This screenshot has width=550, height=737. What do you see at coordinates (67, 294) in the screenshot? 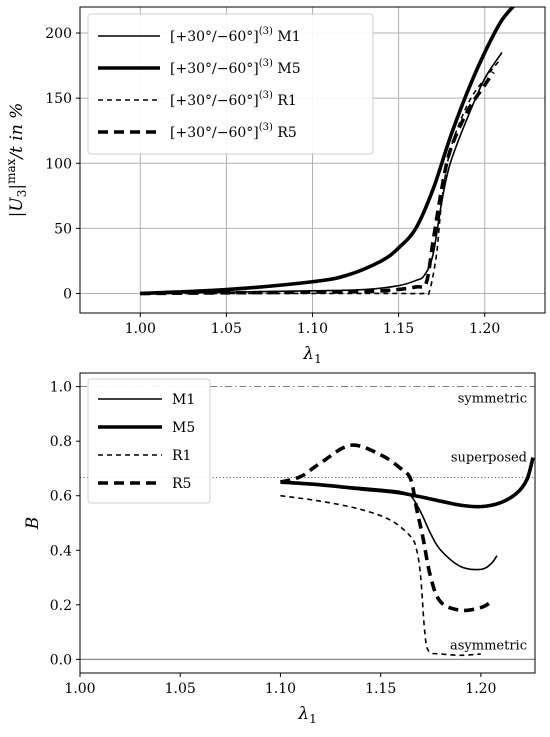
I see `y-tick-label: 0` at bounding box center [67, 294].